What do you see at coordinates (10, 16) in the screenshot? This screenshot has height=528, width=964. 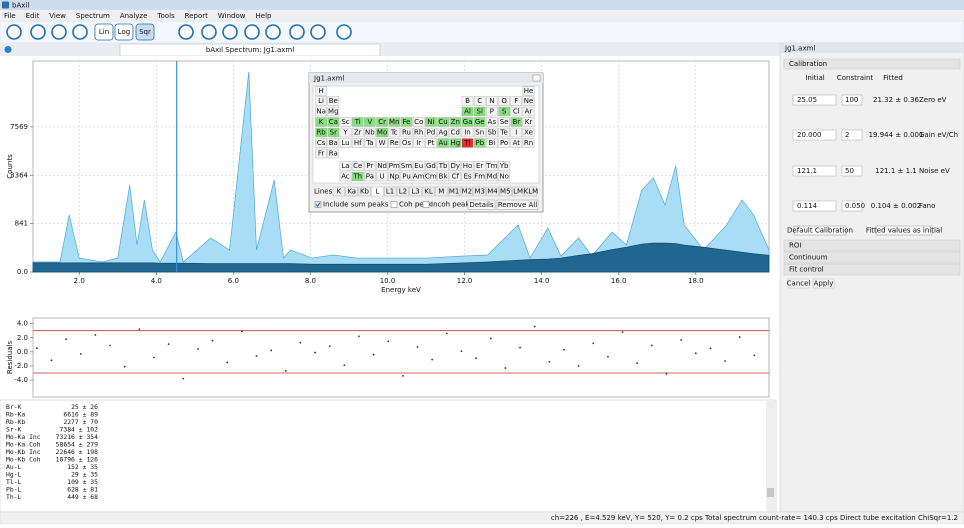 I see `menu-item: File` at bounding box center [10, 16].